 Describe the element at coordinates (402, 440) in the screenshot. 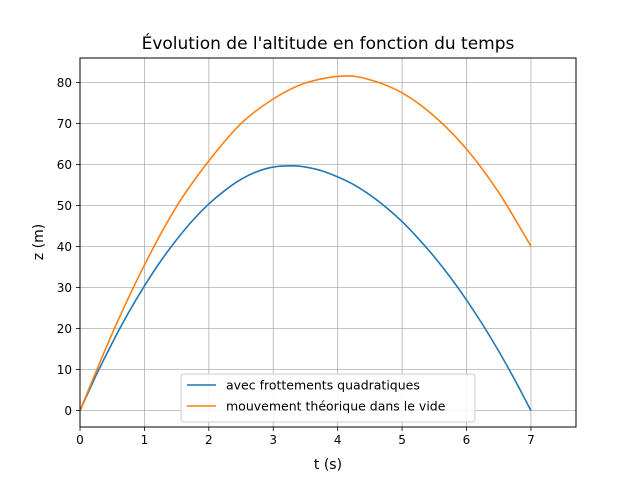

I see `x-tick-label: 5` at that location.